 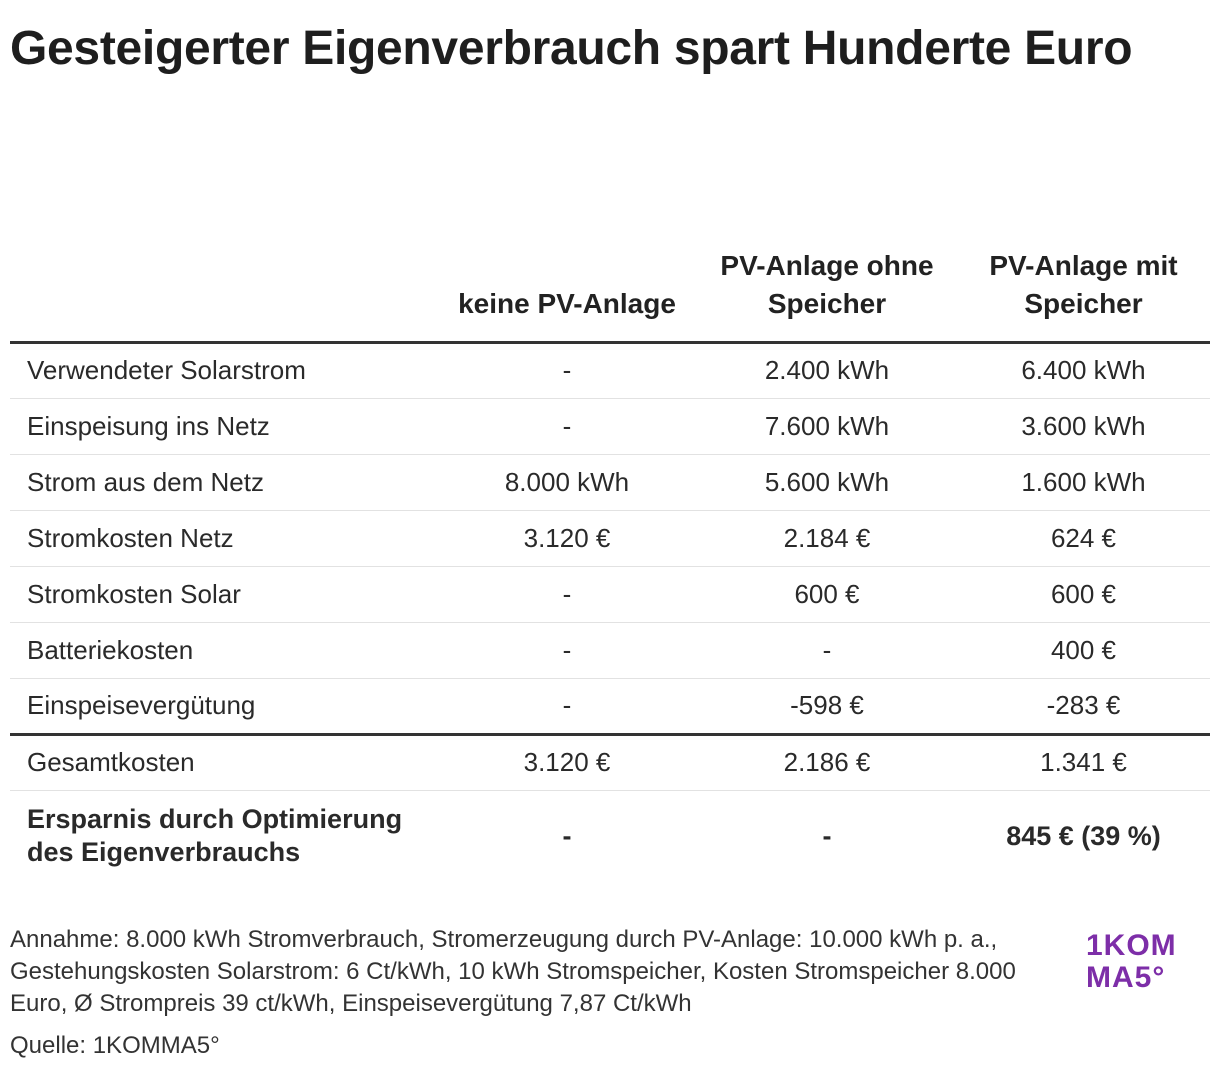 What do you see at coordinates (223, 706) in the screenshot?
I see `row-label: Einspeisevergütung` at bounding box center [223, 706].